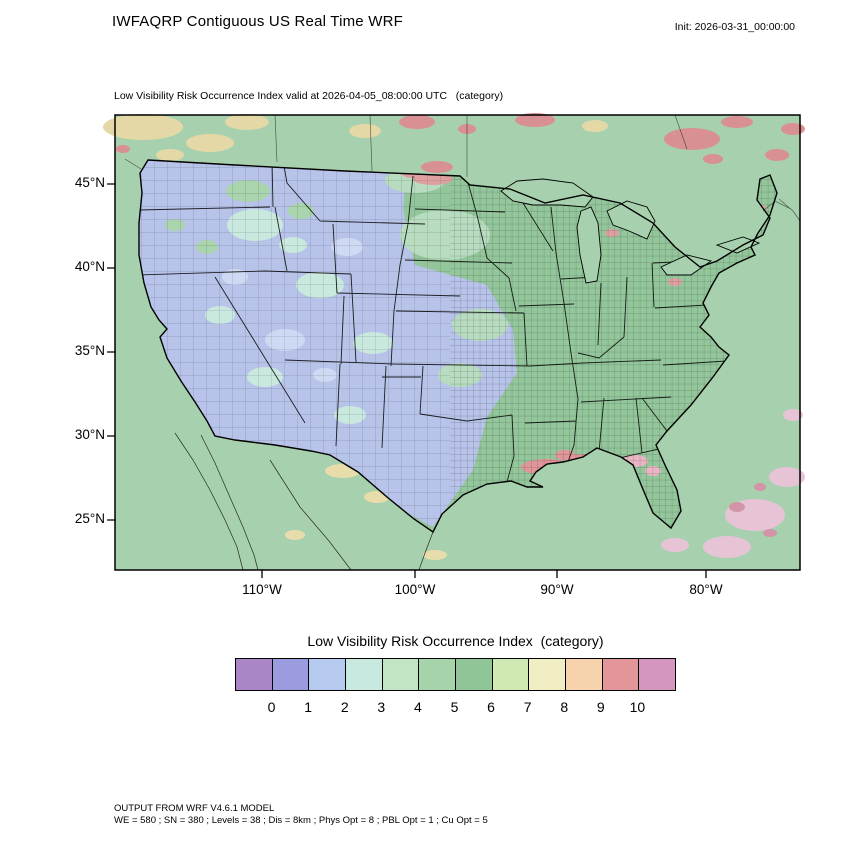  I want to click on init-time-label: Init: 2026-03-31_00:00:00, so click(734, 27).